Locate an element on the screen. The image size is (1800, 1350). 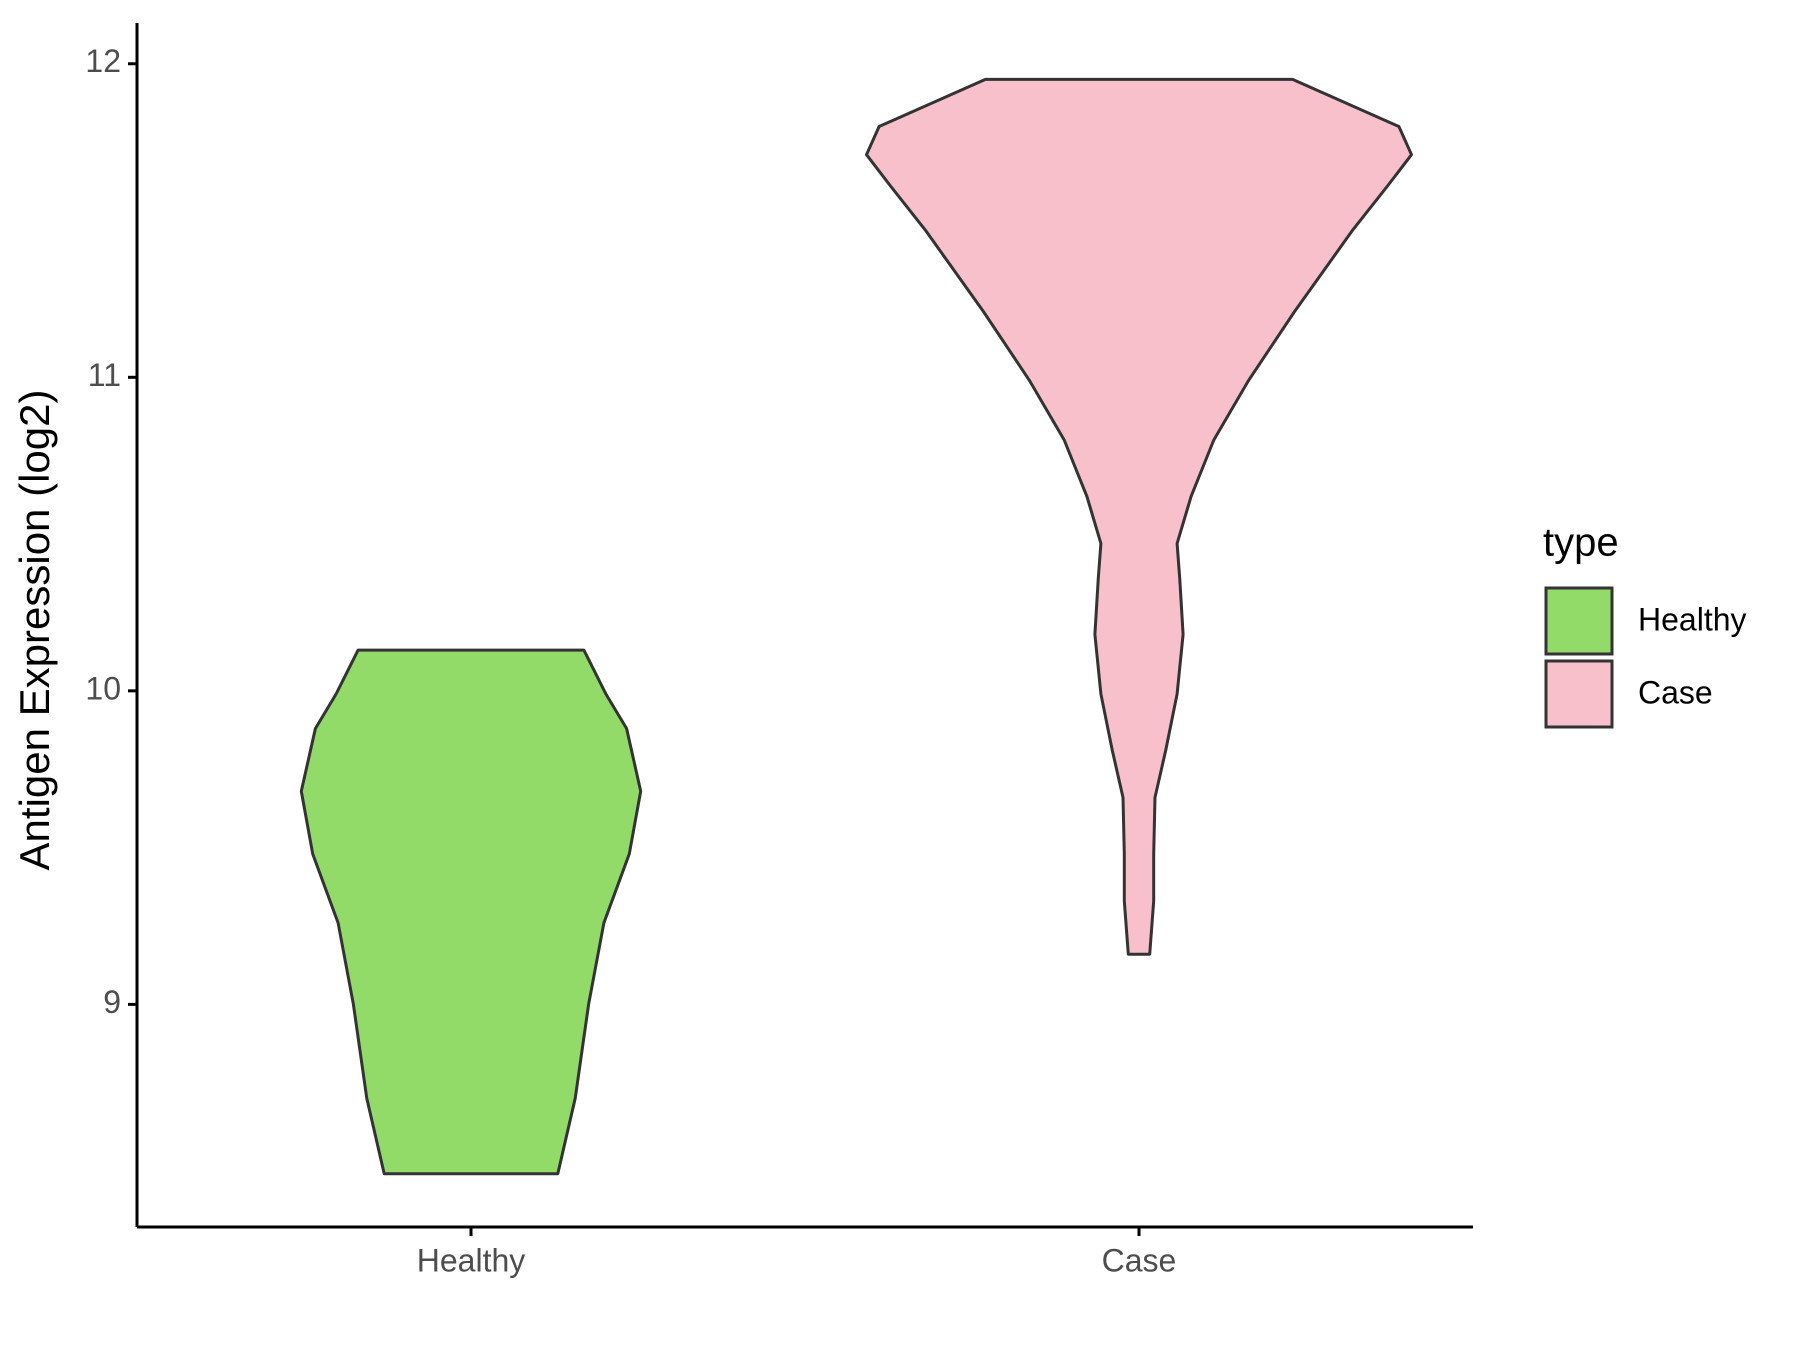
violin is located at coordinates (471, 912).